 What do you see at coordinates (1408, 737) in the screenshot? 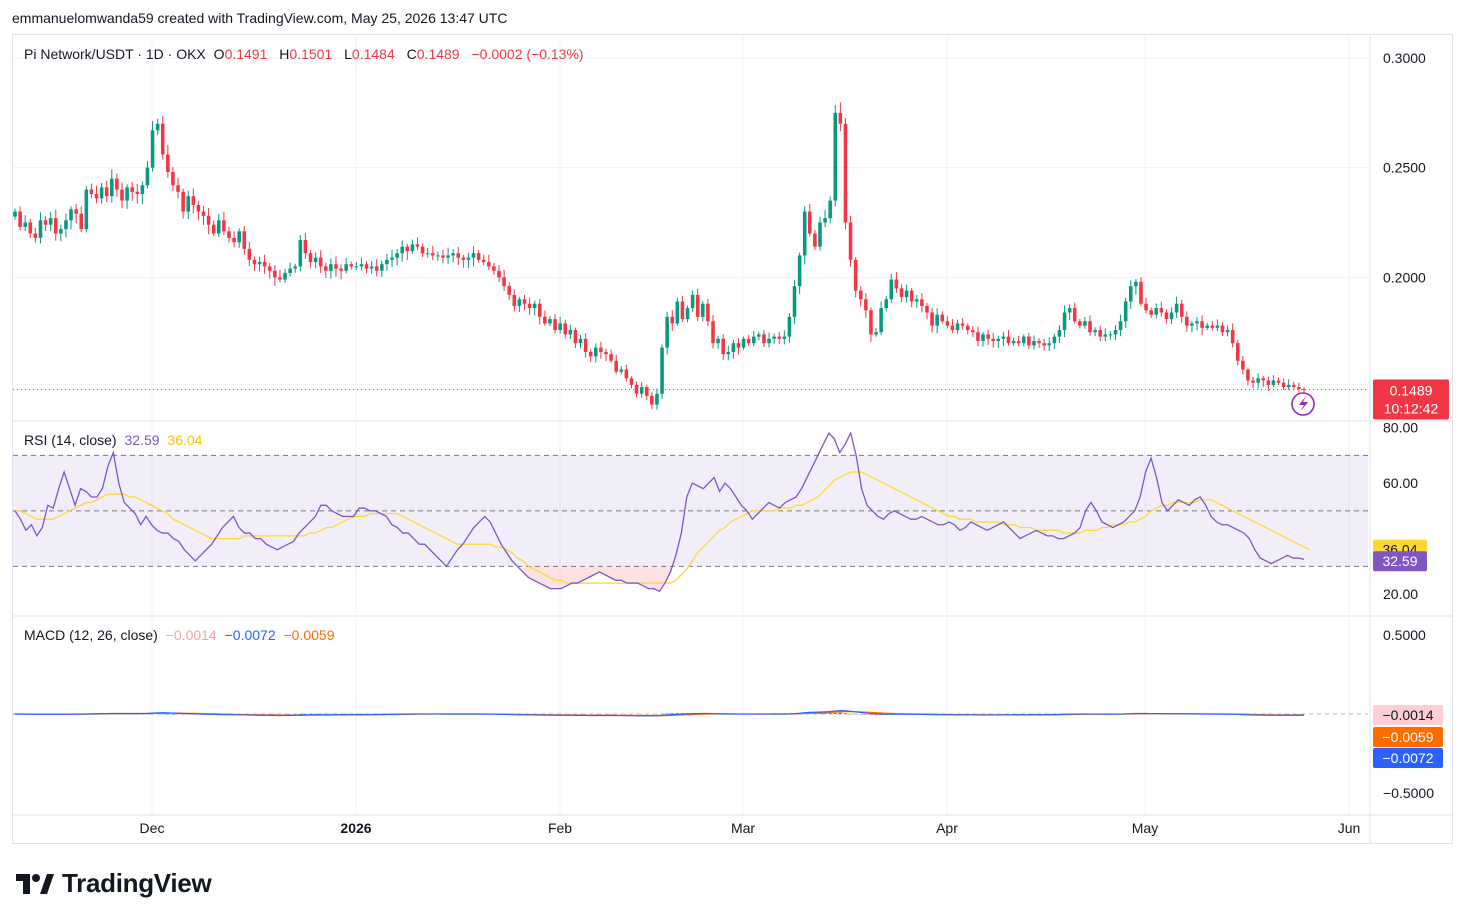
I see `signal-badge-bg` at bounding box center [1408, 737].